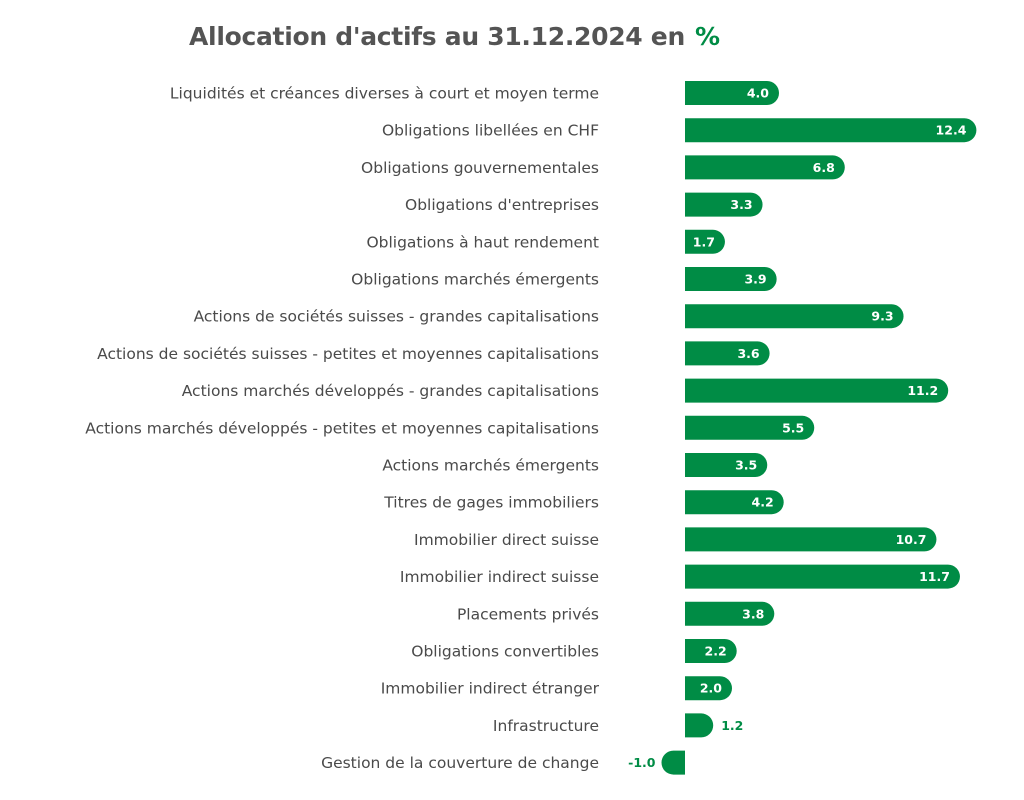  Describe the element at coordinates (707, 36) in the screenshot. I see `chart-unit-label: %` at that location.